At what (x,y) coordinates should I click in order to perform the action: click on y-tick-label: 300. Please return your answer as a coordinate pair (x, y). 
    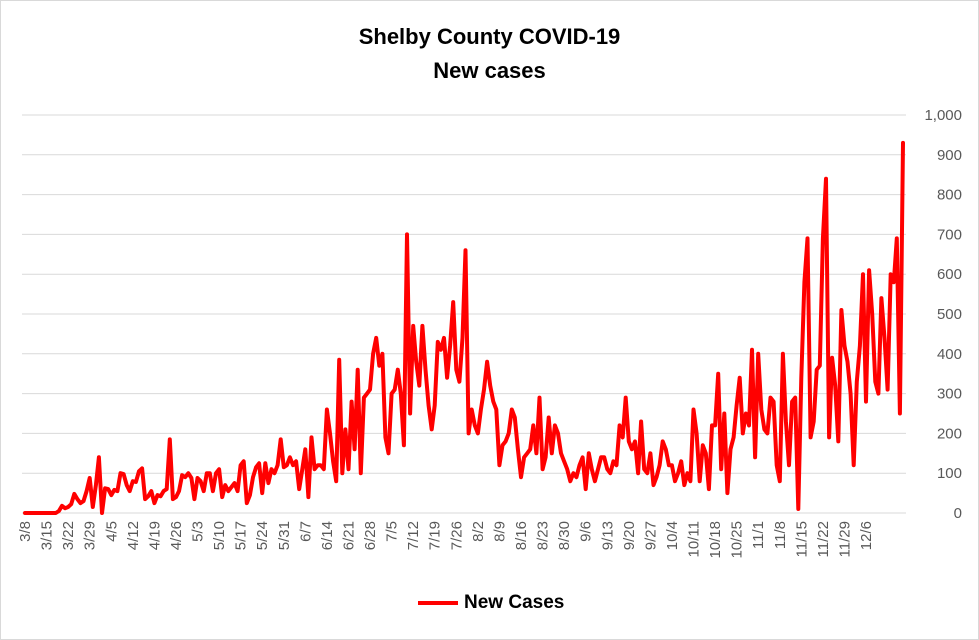
    Looking at the image, I should click on (949, 394).